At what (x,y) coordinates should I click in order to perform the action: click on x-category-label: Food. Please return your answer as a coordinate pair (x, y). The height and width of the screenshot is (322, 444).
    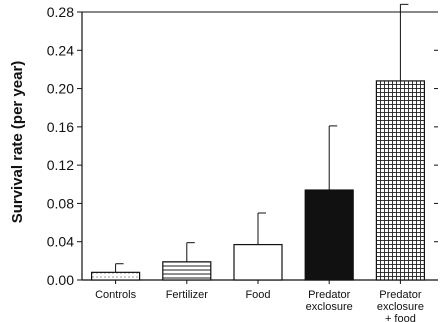
    Looking at the image, I should click on (257, 295).